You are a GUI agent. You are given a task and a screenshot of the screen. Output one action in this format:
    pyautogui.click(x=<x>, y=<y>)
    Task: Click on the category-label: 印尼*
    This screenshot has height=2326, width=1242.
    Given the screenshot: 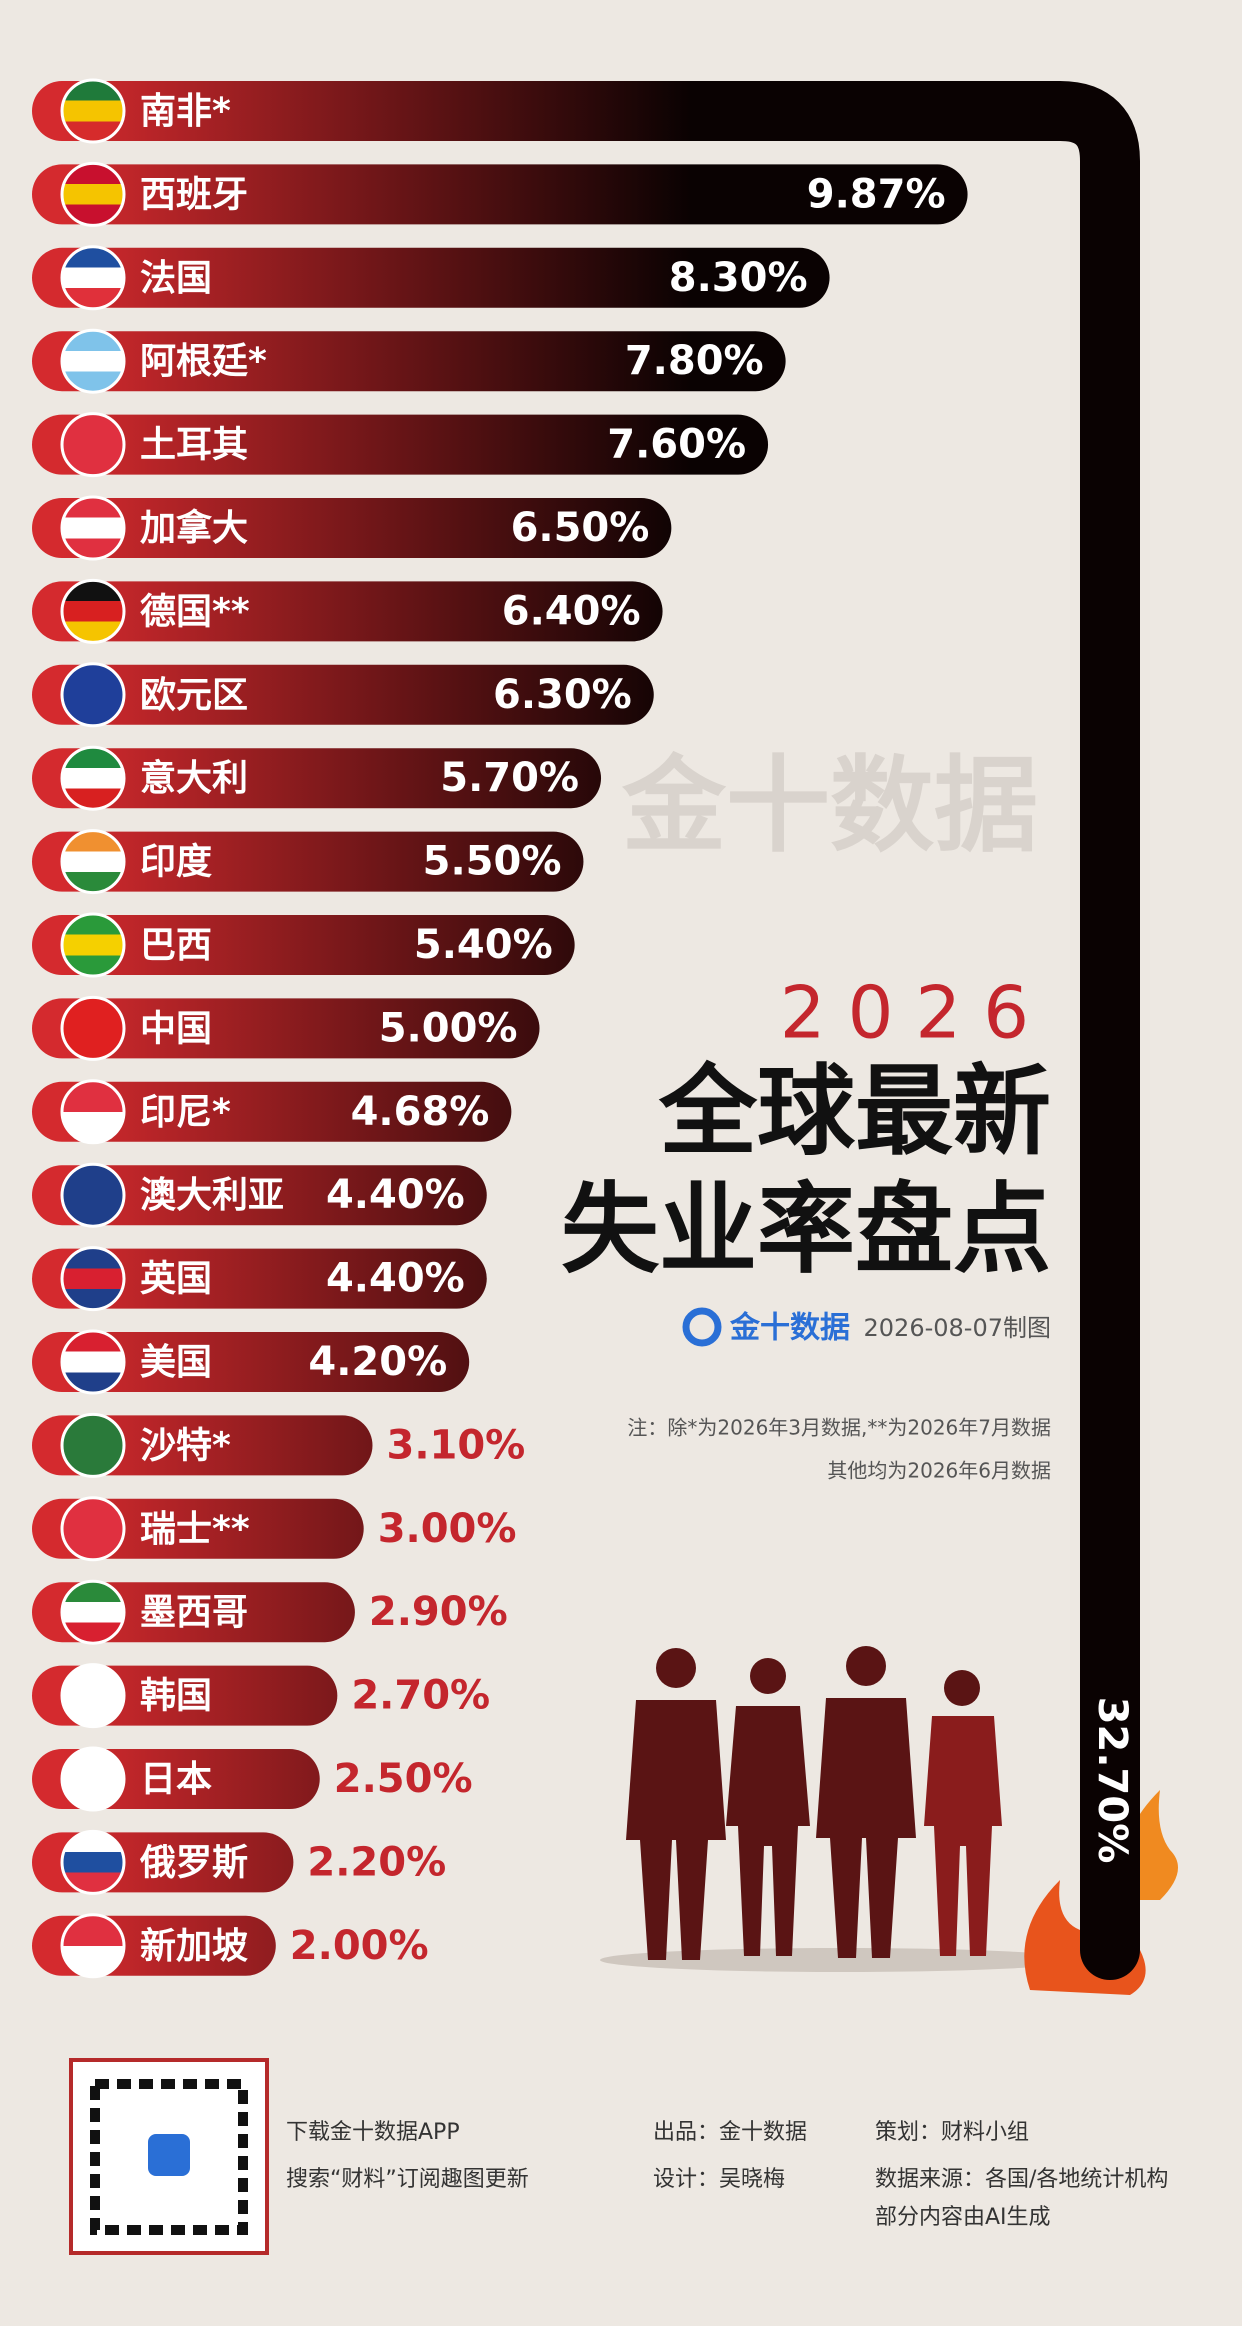 What is the action you would take?
    pyautogui.click(x=185, y=1112)
    